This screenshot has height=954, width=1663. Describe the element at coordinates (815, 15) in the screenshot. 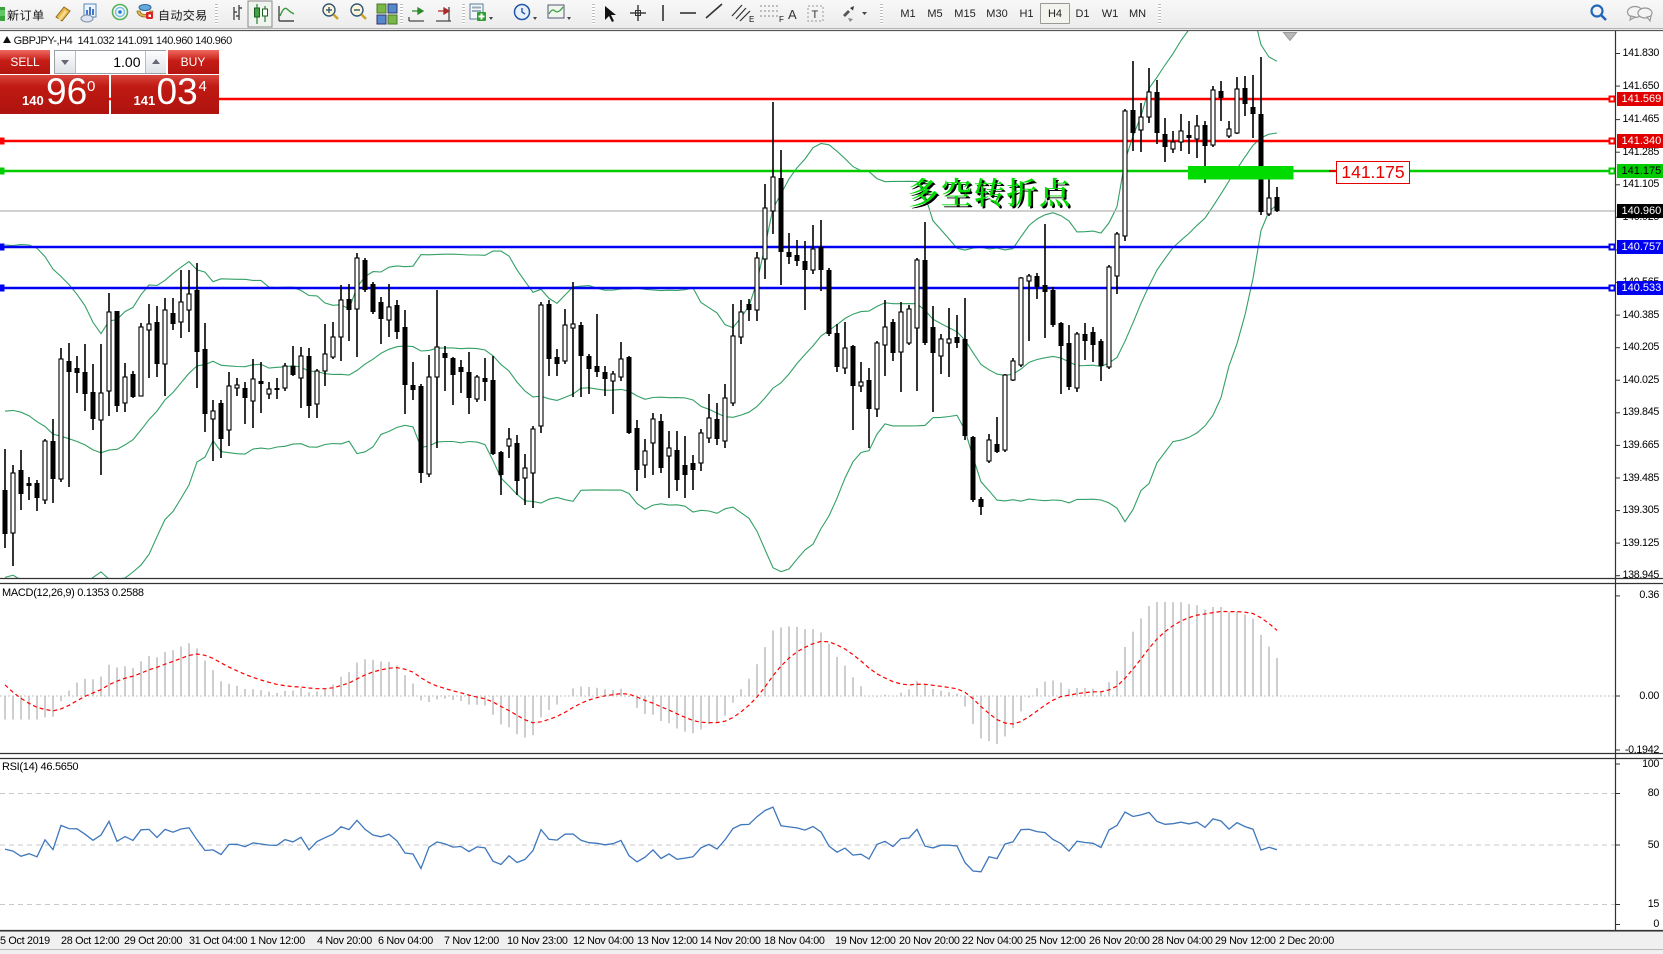

I see `svg-text: T` at that location.